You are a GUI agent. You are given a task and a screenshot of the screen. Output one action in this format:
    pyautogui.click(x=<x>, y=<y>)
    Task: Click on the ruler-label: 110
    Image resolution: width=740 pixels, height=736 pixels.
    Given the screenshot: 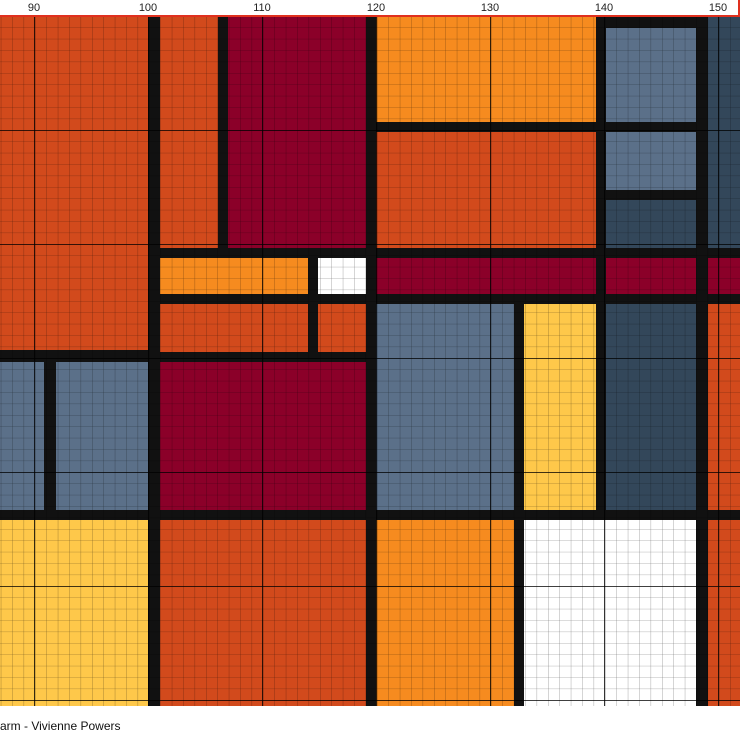 What is the action you would take?
    pyautogui.click(x=262, y=8)
    